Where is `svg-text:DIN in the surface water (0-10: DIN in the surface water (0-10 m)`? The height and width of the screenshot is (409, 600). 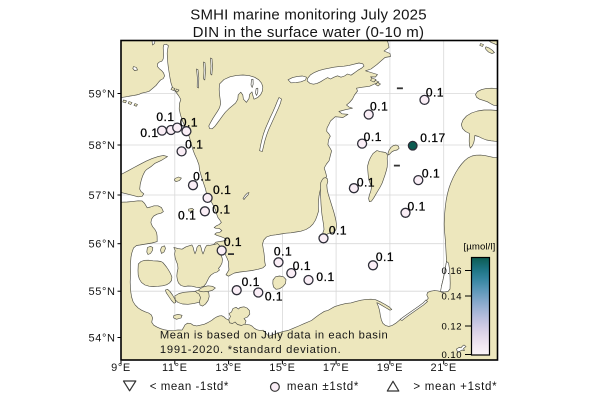 svg-text:DIN in the surface water (0-10: DIN in the surface water (0-10 m) is located at coordinates (309, 32).